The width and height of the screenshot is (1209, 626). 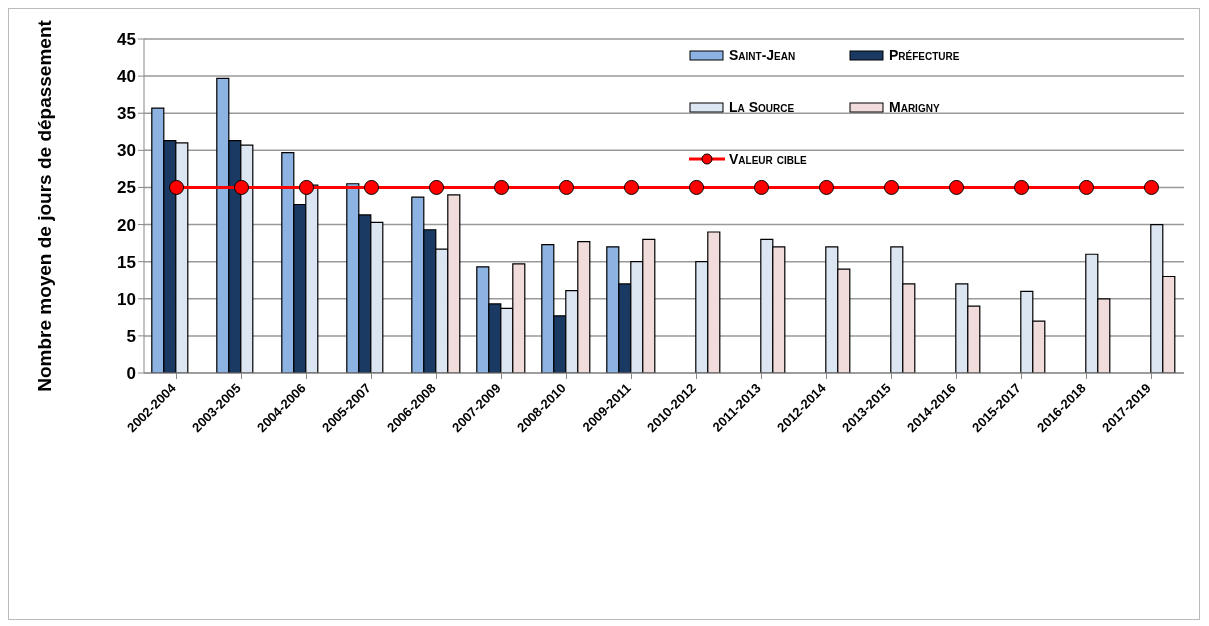 What do you see at coordinates (126, 77) in the screenshot?
I see `y-tick-label: 40` at bounding box center [126, 77].